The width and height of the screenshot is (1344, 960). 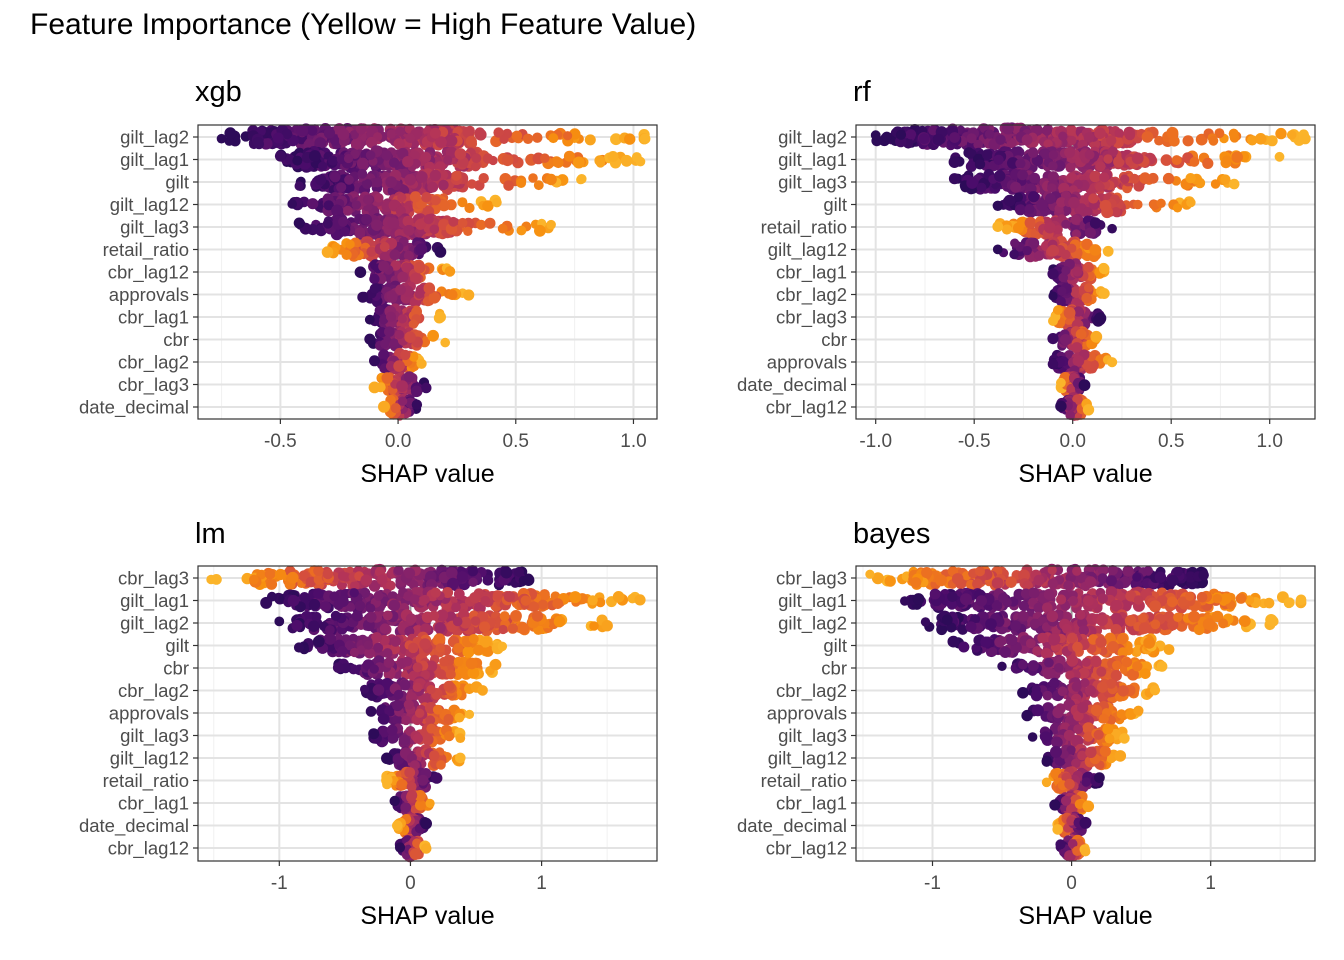 I want to click on feature-points-retail_ratio, so click(x=384, y=249).